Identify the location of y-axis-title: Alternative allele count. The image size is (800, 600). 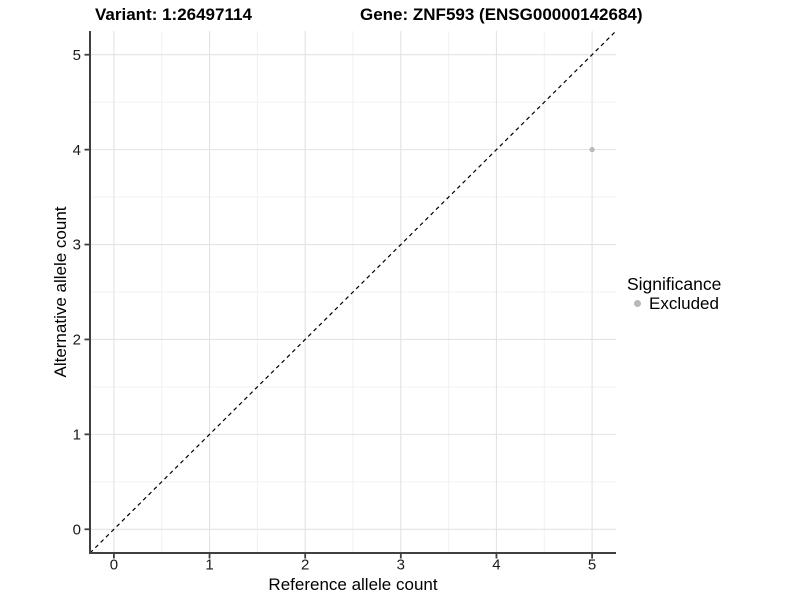
(60, 292).